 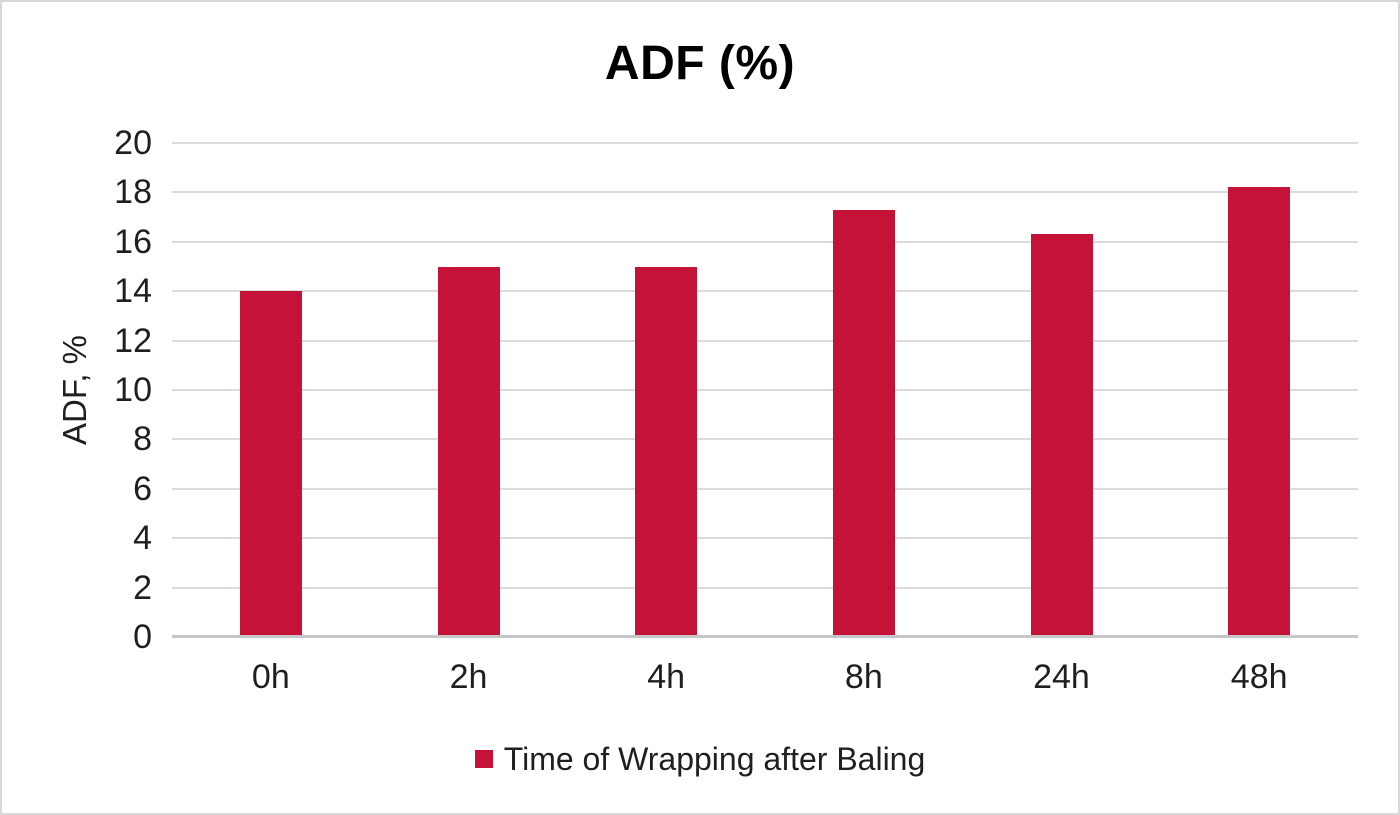 I want to click on y-tick-label: 20, so click(x=133, y=143).